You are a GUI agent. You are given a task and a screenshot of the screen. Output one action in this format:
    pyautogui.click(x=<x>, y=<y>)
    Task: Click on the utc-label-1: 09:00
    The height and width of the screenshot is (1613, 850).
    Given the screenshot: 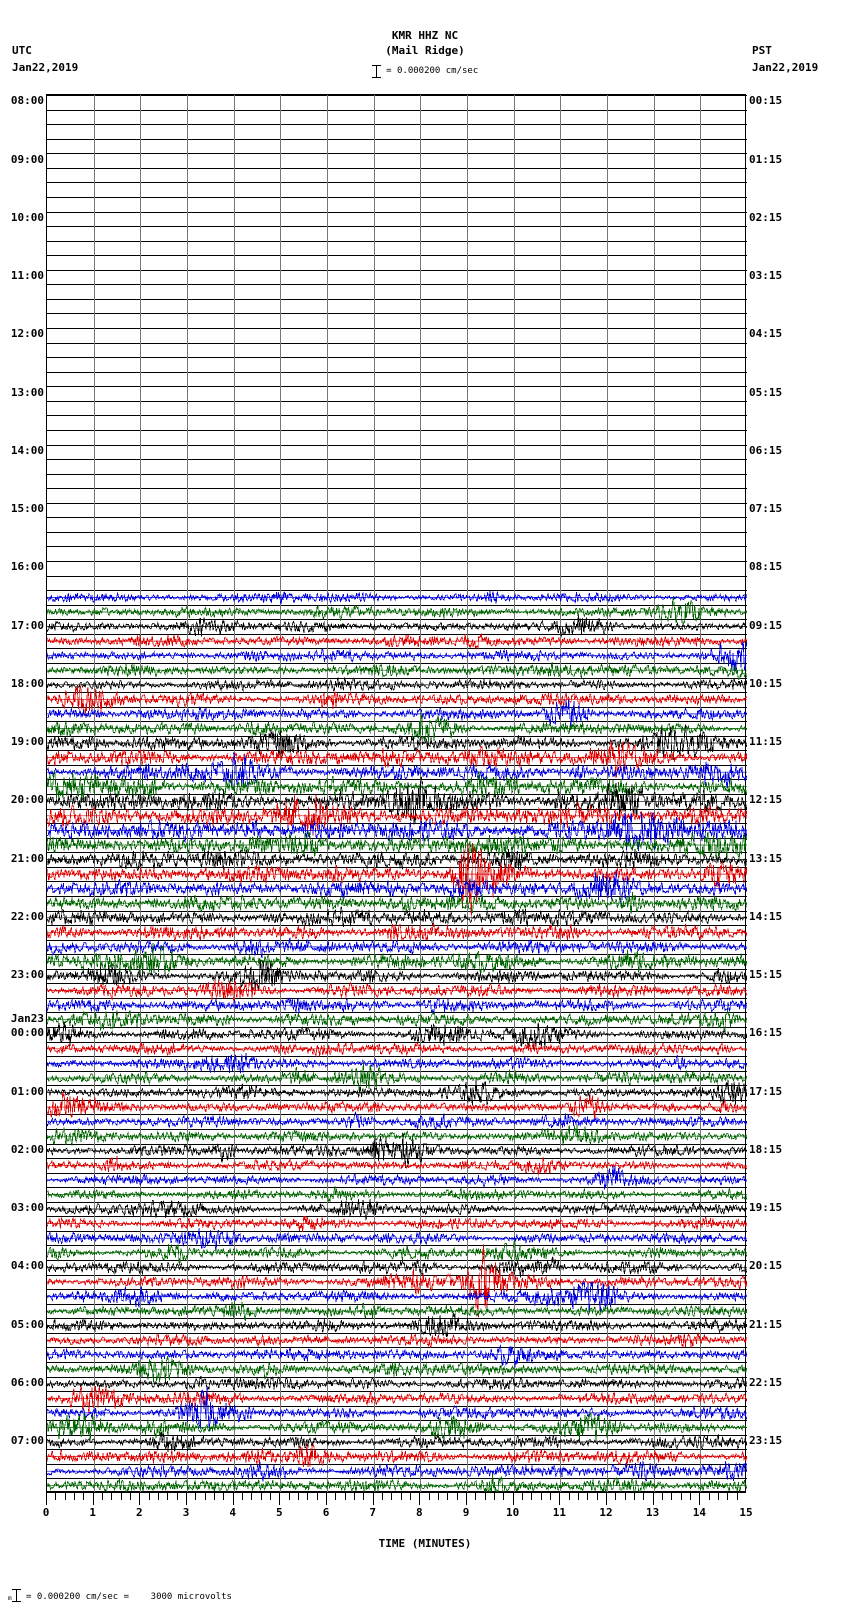 What is the action you would take?
    pyautogui.click(x=27, y=159)
    